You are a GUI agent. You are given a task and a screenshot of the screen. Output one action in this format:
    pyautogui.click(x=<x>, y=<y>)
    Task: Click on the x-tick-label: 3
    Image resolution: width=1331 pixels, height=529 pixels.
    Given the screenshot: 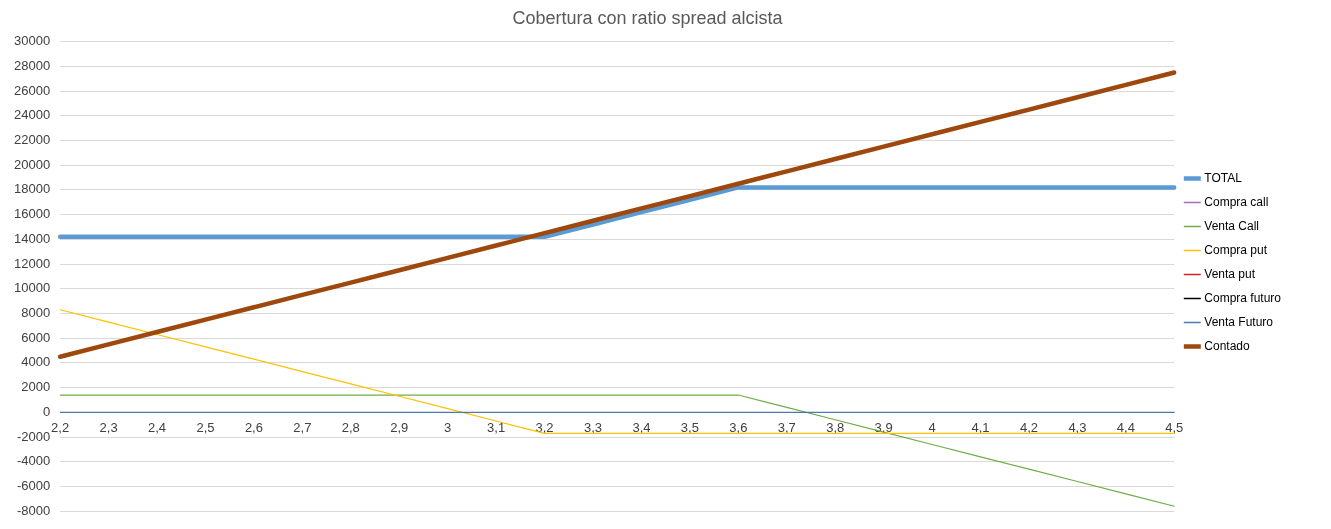 What is the action you would take?
    pyautogui.click(x=448, y=427)
    